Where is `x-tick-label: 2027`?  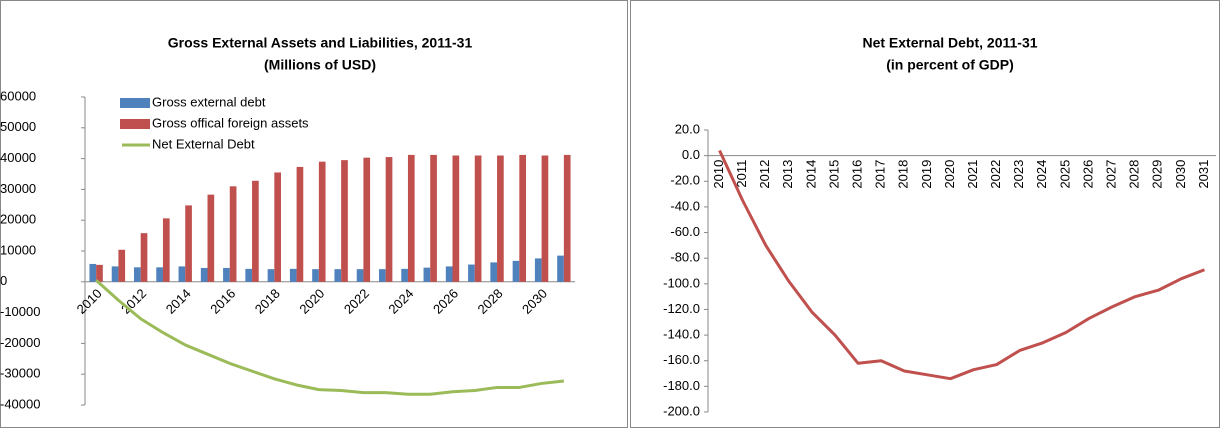 x-tick-label: 2027 is located at coordinates (1111, 174).